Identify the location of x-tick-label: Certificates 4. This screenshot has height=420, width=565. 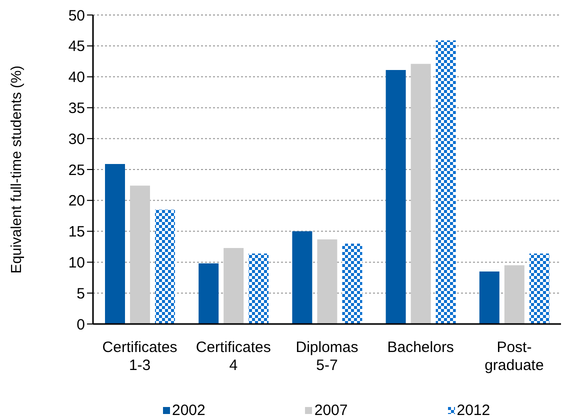
(233, 356).